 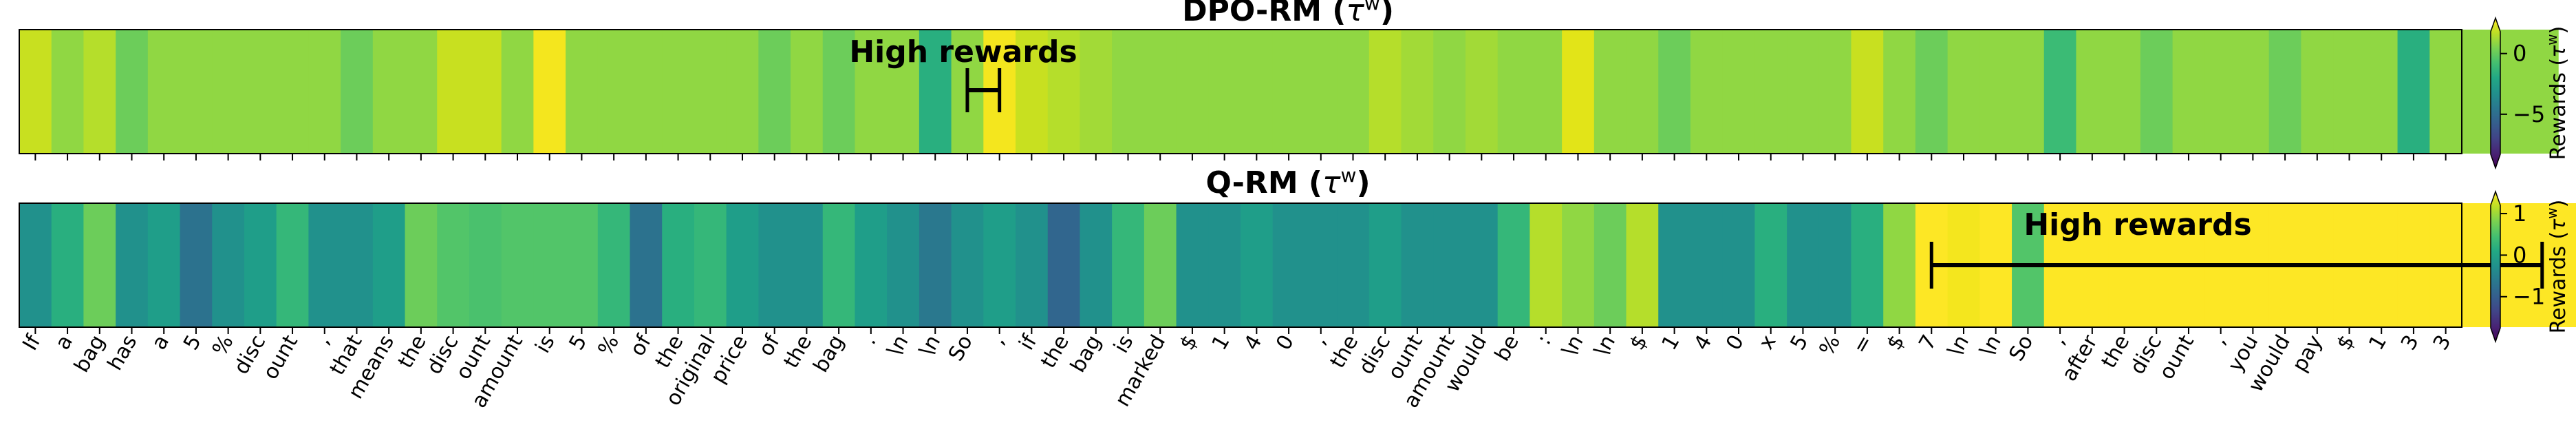 What do you see at coordinates (32, 342) in the screenshot?
I see `token-label: If` at bounding box center [32, 342].